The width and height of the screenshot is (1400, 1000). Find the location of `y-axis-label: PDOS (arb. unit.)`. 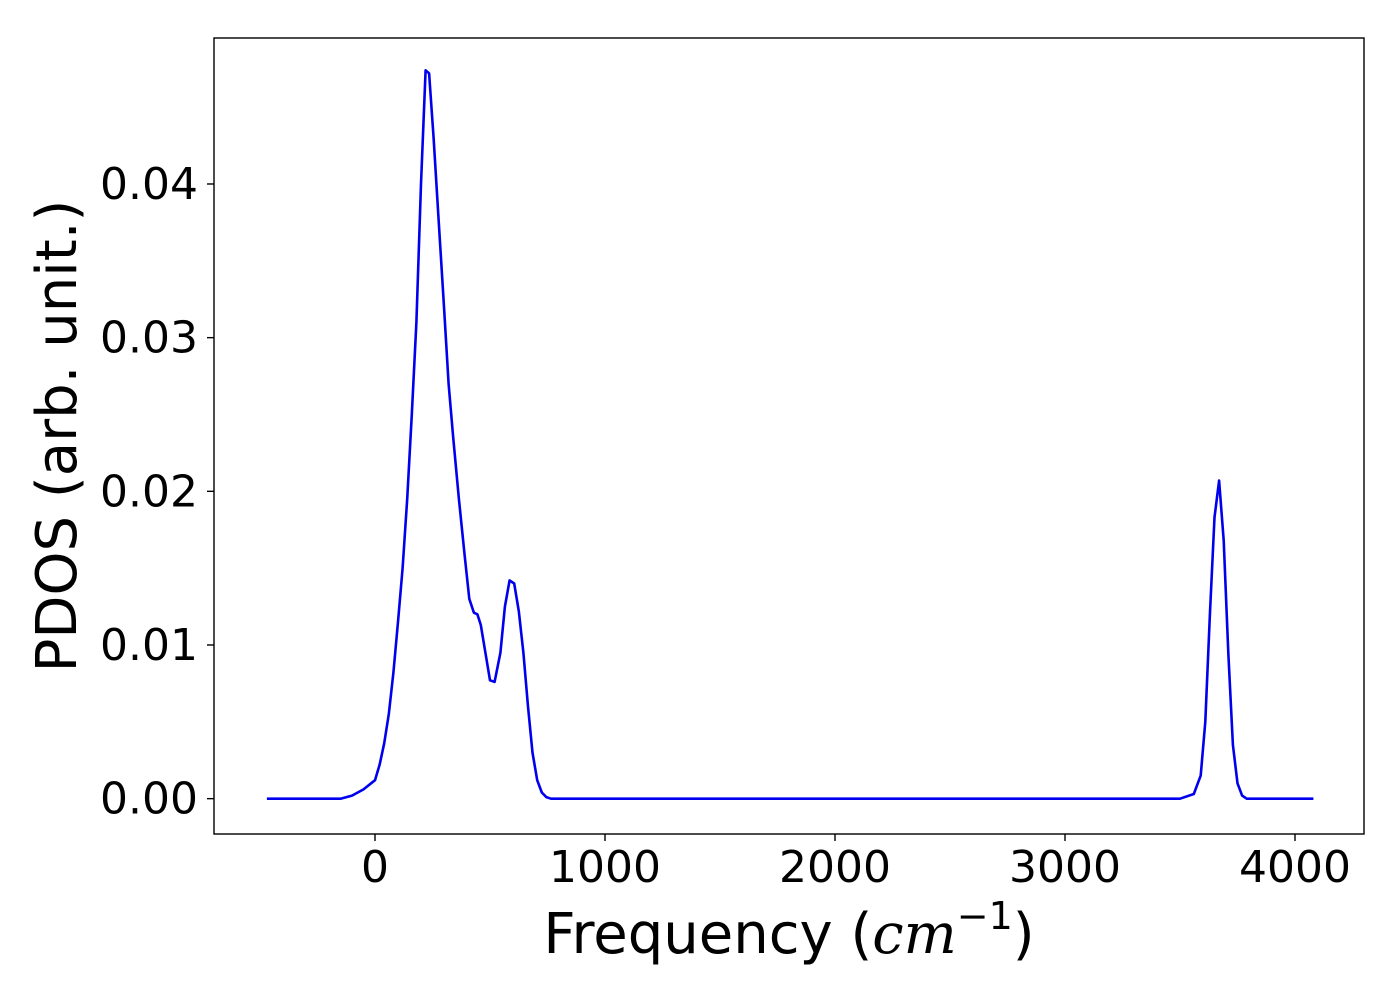

y-axis-label: PDOS (arb. unit.) is located at coordinates (57, 436).